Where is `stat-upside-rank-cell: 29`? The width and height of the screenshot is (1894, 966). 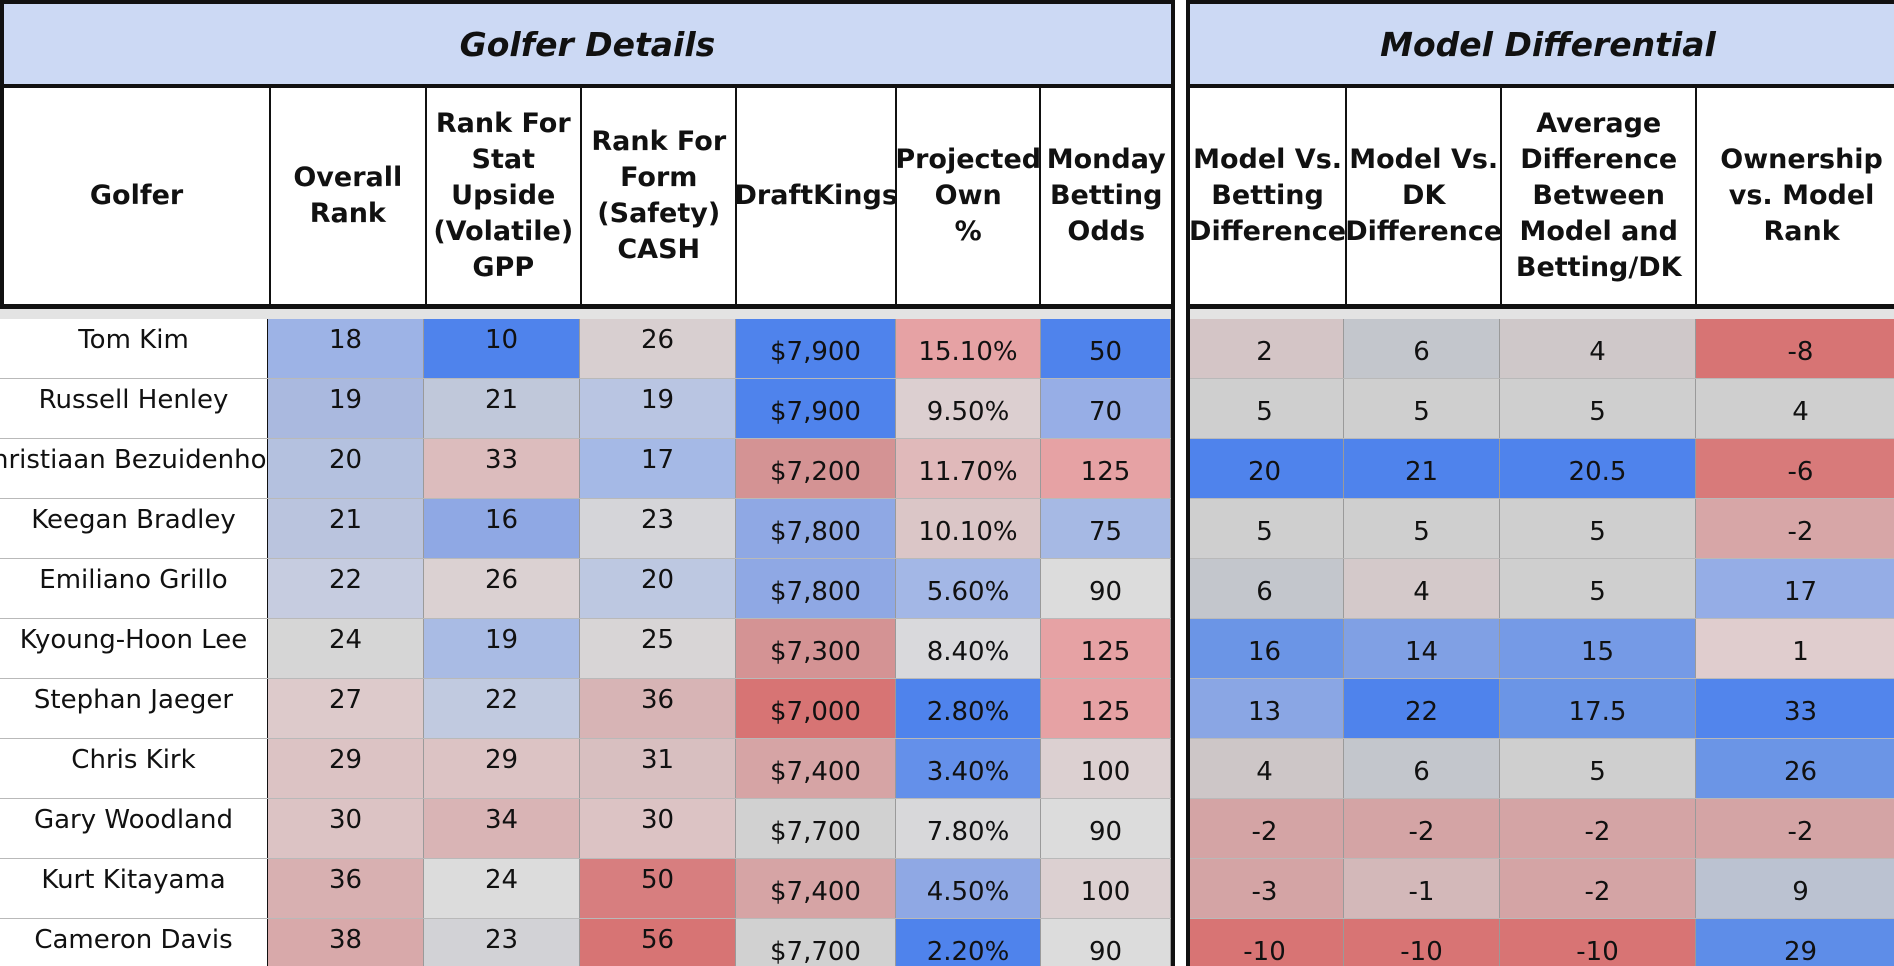
stat-upside-rank-cell: 29 is located at coordinates (502, 768).